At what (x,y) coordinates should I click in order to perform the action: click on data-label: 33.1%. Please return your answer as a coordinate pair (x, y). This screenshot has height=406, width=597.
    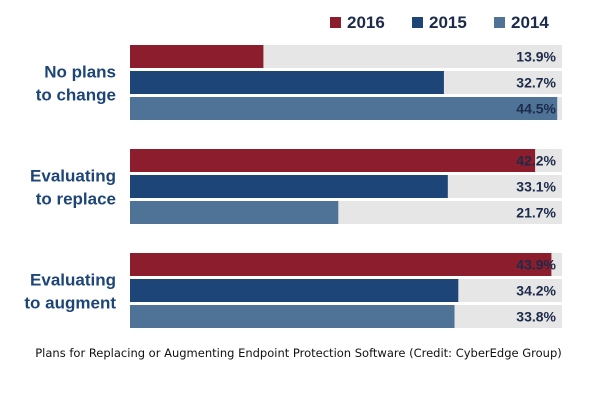
    Looking at the image, I should click on (536, 187).